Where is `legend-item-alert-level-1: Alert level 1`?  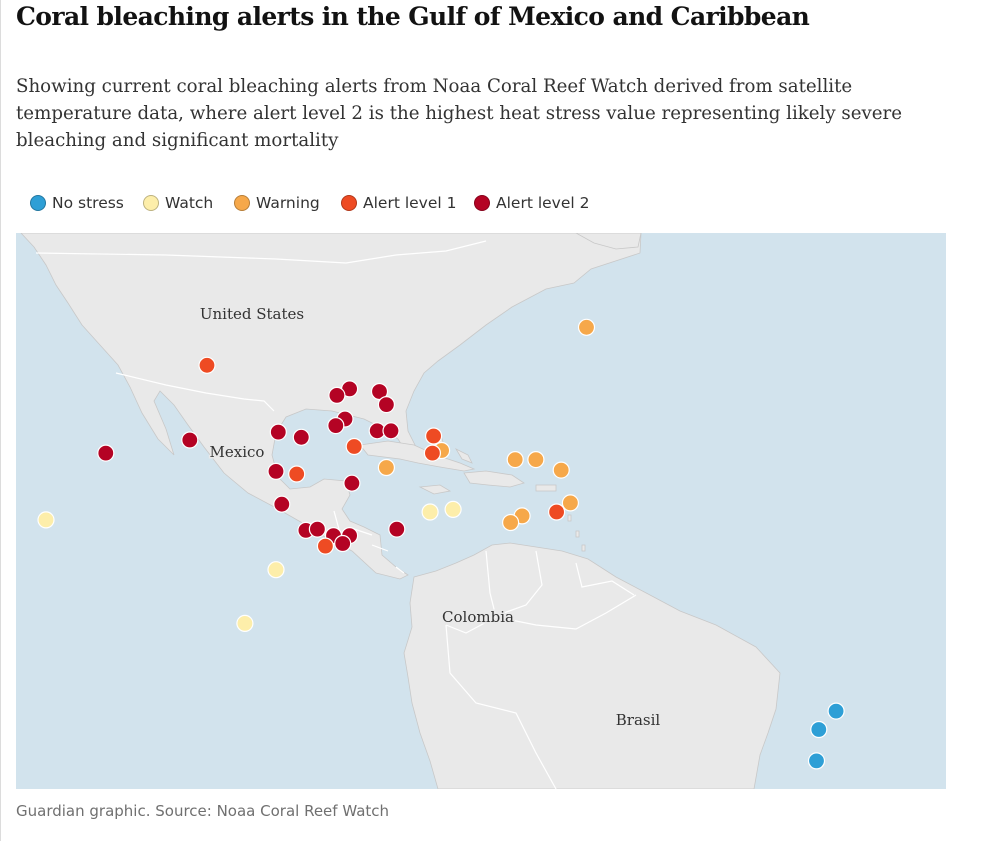 legend-item-alert-level-1: Alert level 1 is located at coordinates (398, 203).